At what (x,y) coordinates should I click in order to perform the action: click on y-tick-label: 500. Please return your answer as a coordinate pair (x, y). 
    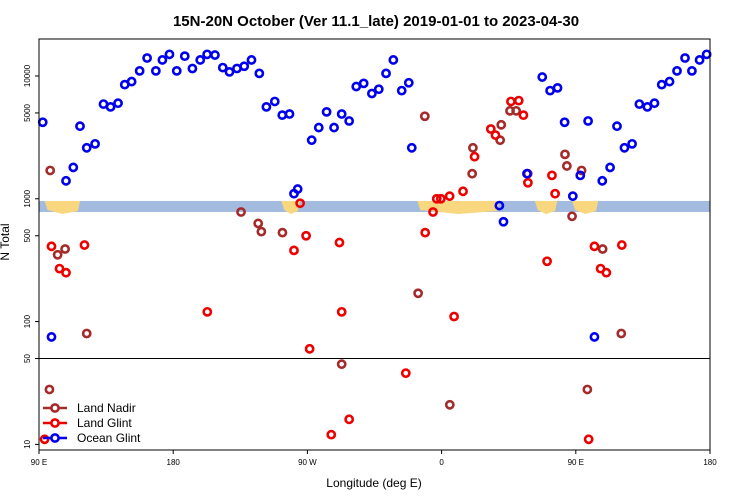
    Looking at the image, I should click on (27, 236).